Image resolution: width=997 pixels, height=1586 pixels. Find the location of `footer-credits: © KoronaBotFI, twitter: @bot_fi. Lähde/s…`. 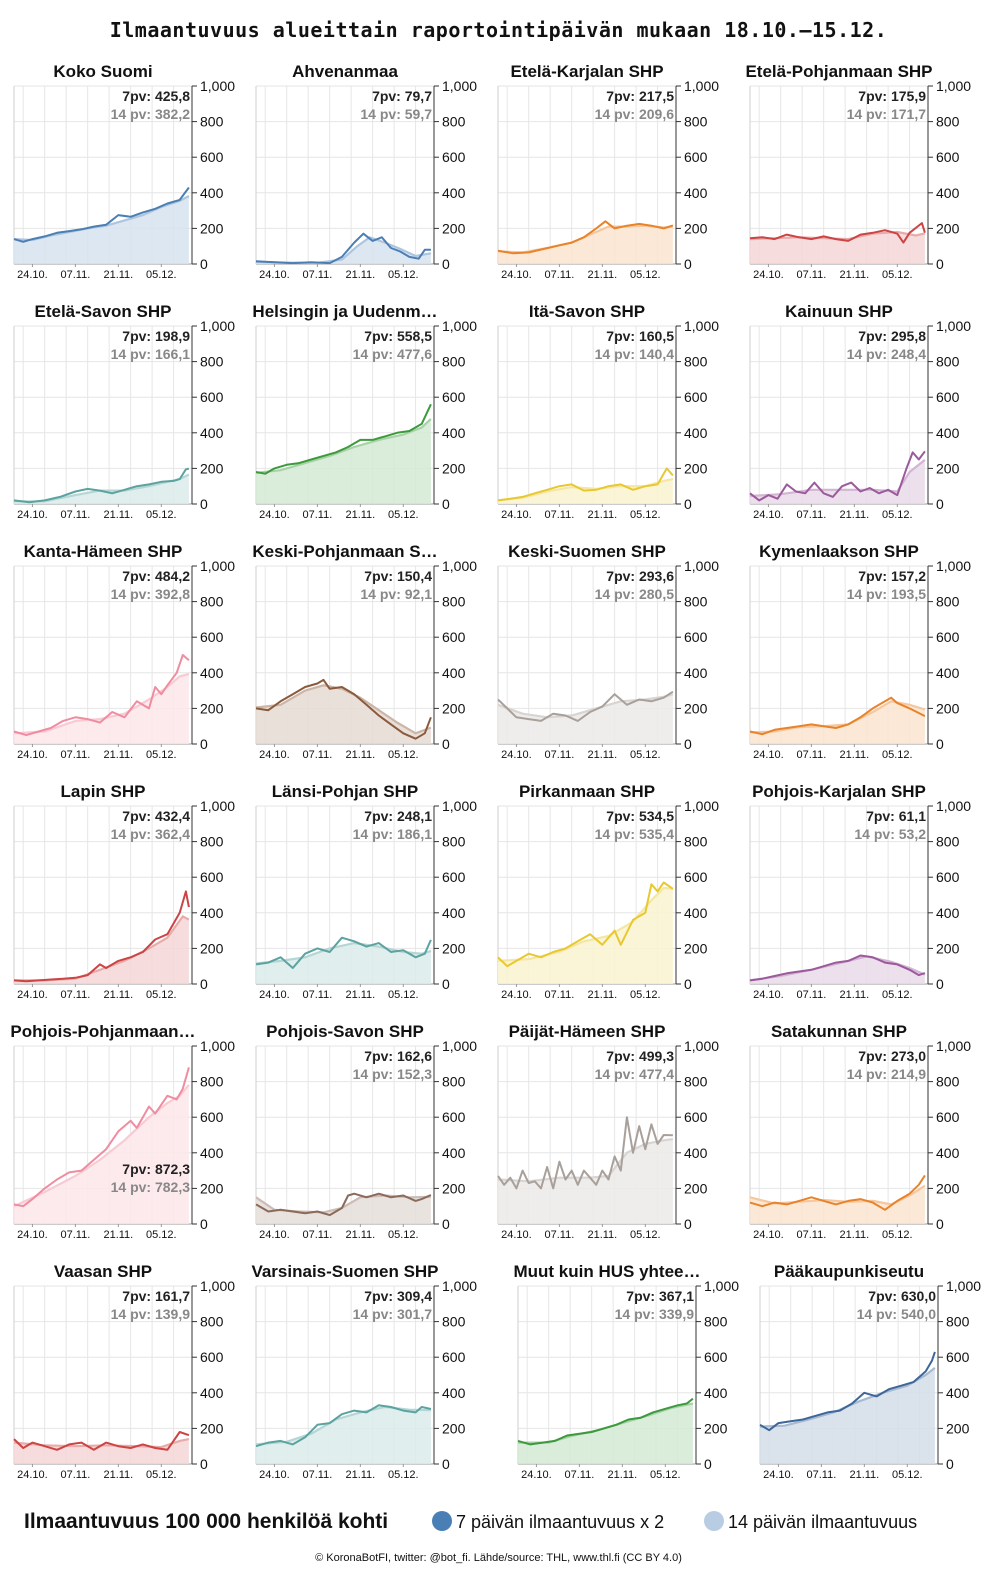

footer-credits: © KoronaBotFI, twitter: @bot_fi. Lähde/s… is located at coordinates (498, 1558).